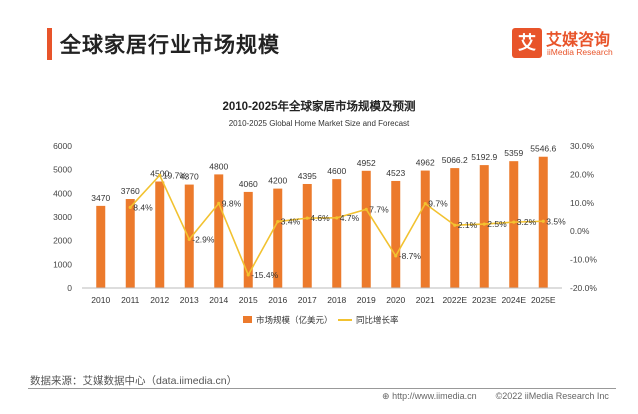 The image size is (638, 414). What do you see at coordinates (248, 239) in the screenshot?
I see `bar-2015` at bounding box center [248, 239].